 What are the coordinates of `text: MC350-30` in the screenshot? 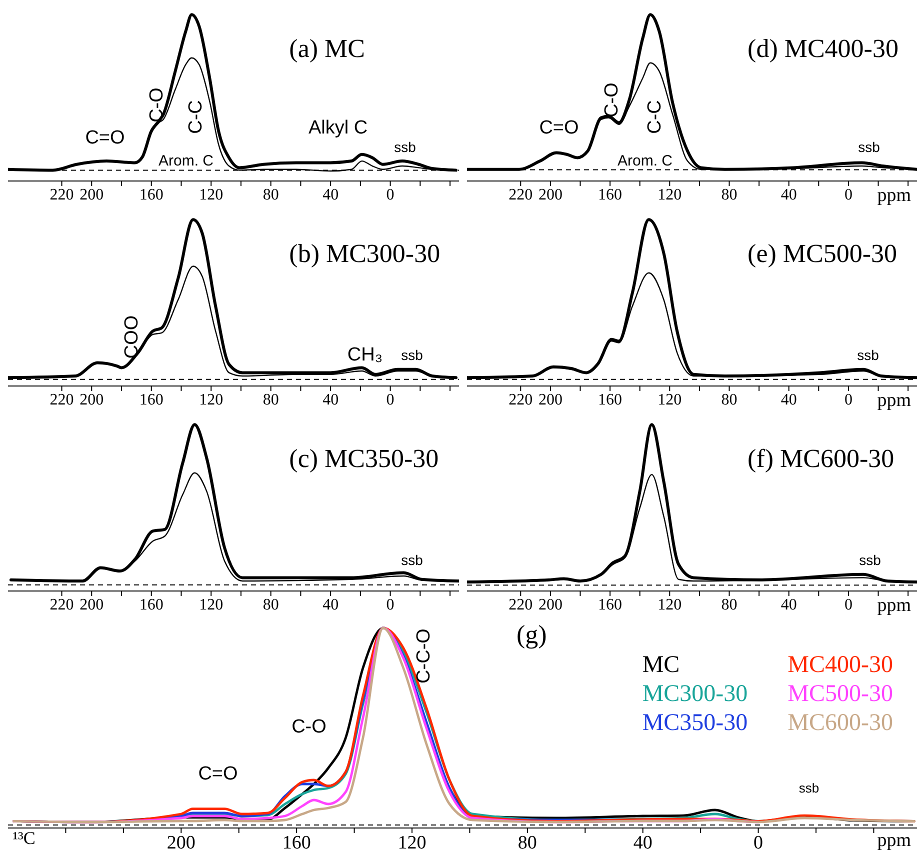 It's located at (695, 723).